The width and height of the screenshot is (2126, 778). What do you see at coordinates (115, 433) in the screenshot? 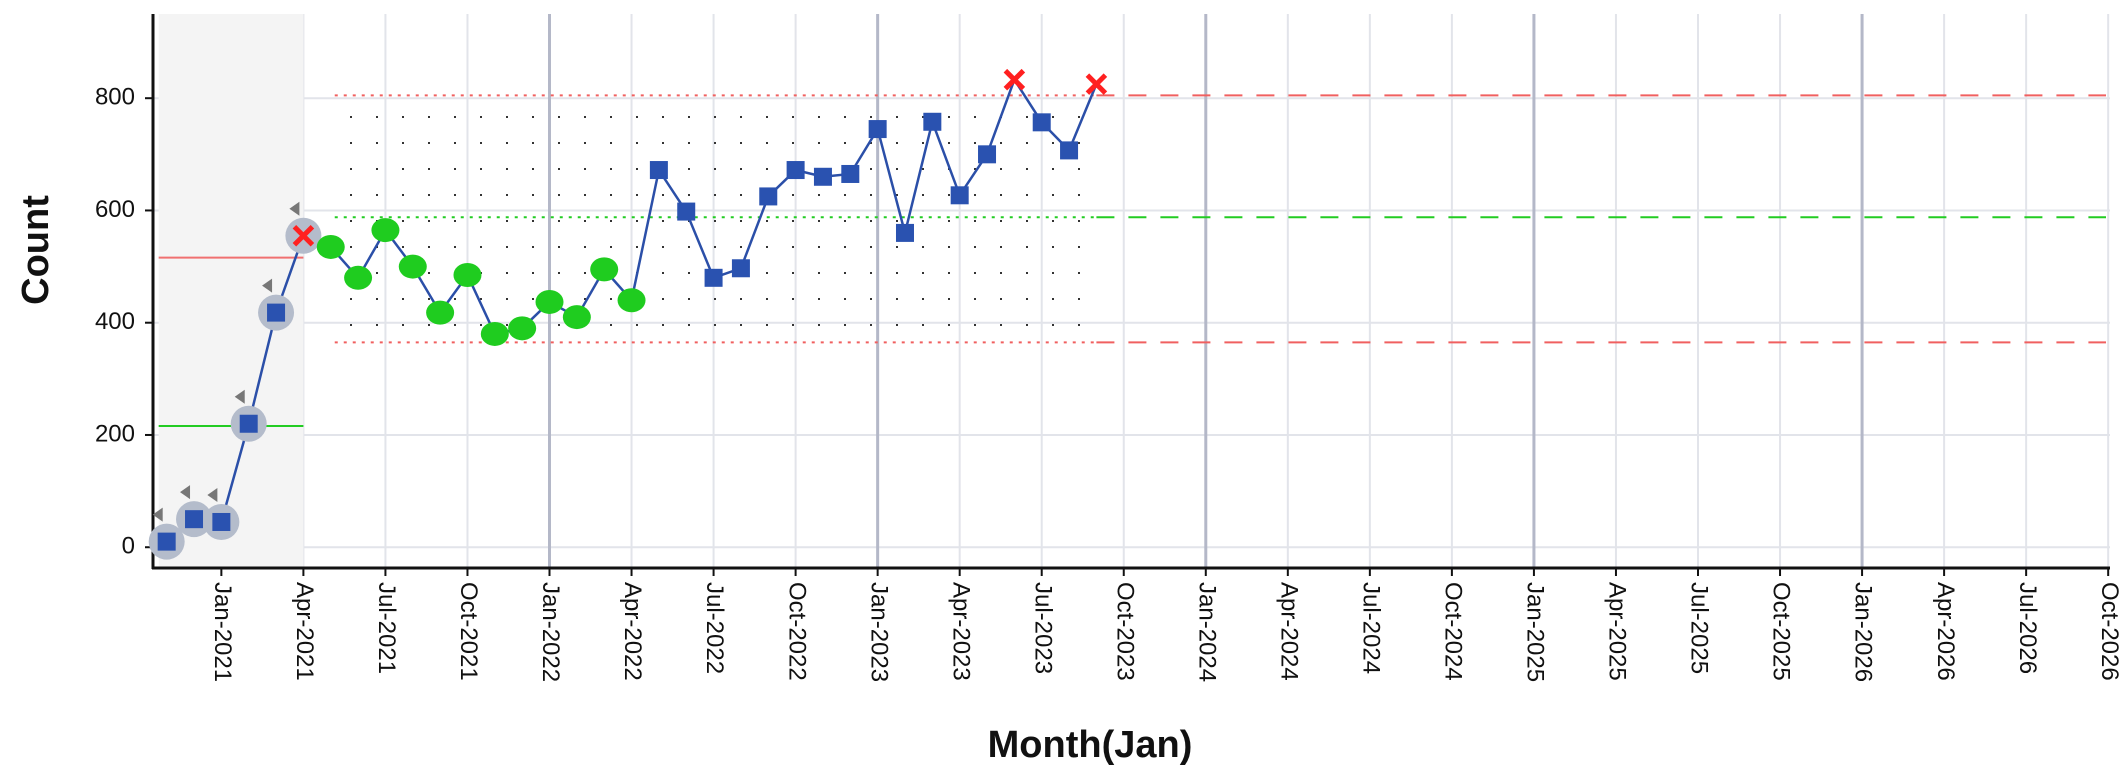
I see `y-tick-label: 200` at bounding box center [115, 433].